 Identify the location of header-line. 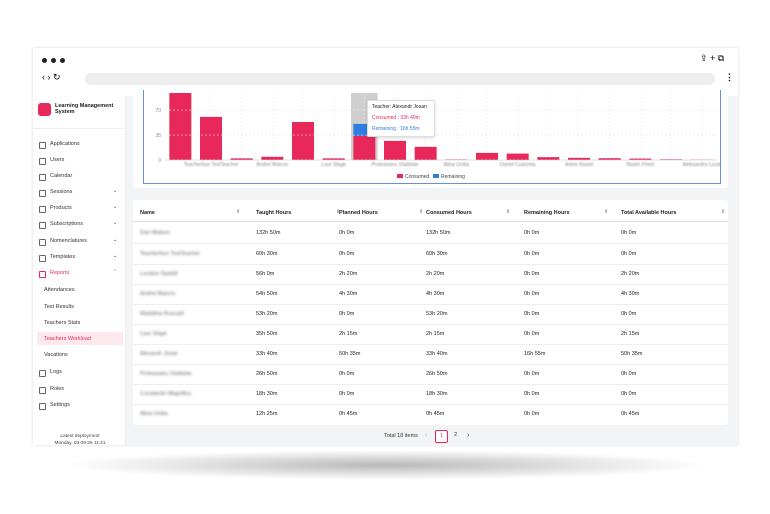
(430, 221).